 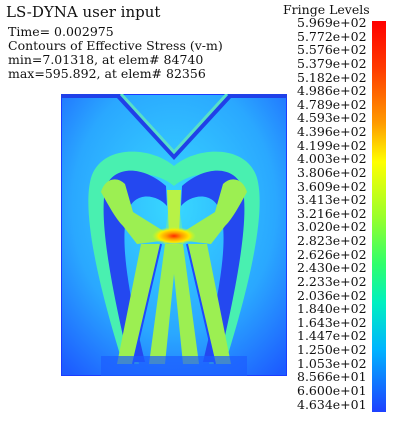 I want to click on legend-level-label: 5.379e+02, so click(x=332, y=63).